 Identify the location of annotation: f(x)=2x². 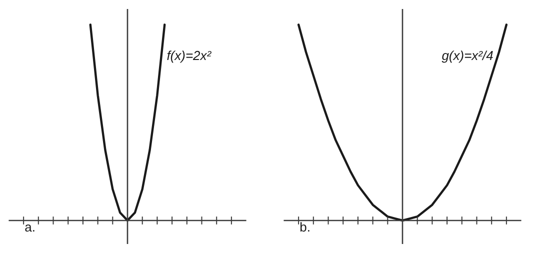
(189, 55).